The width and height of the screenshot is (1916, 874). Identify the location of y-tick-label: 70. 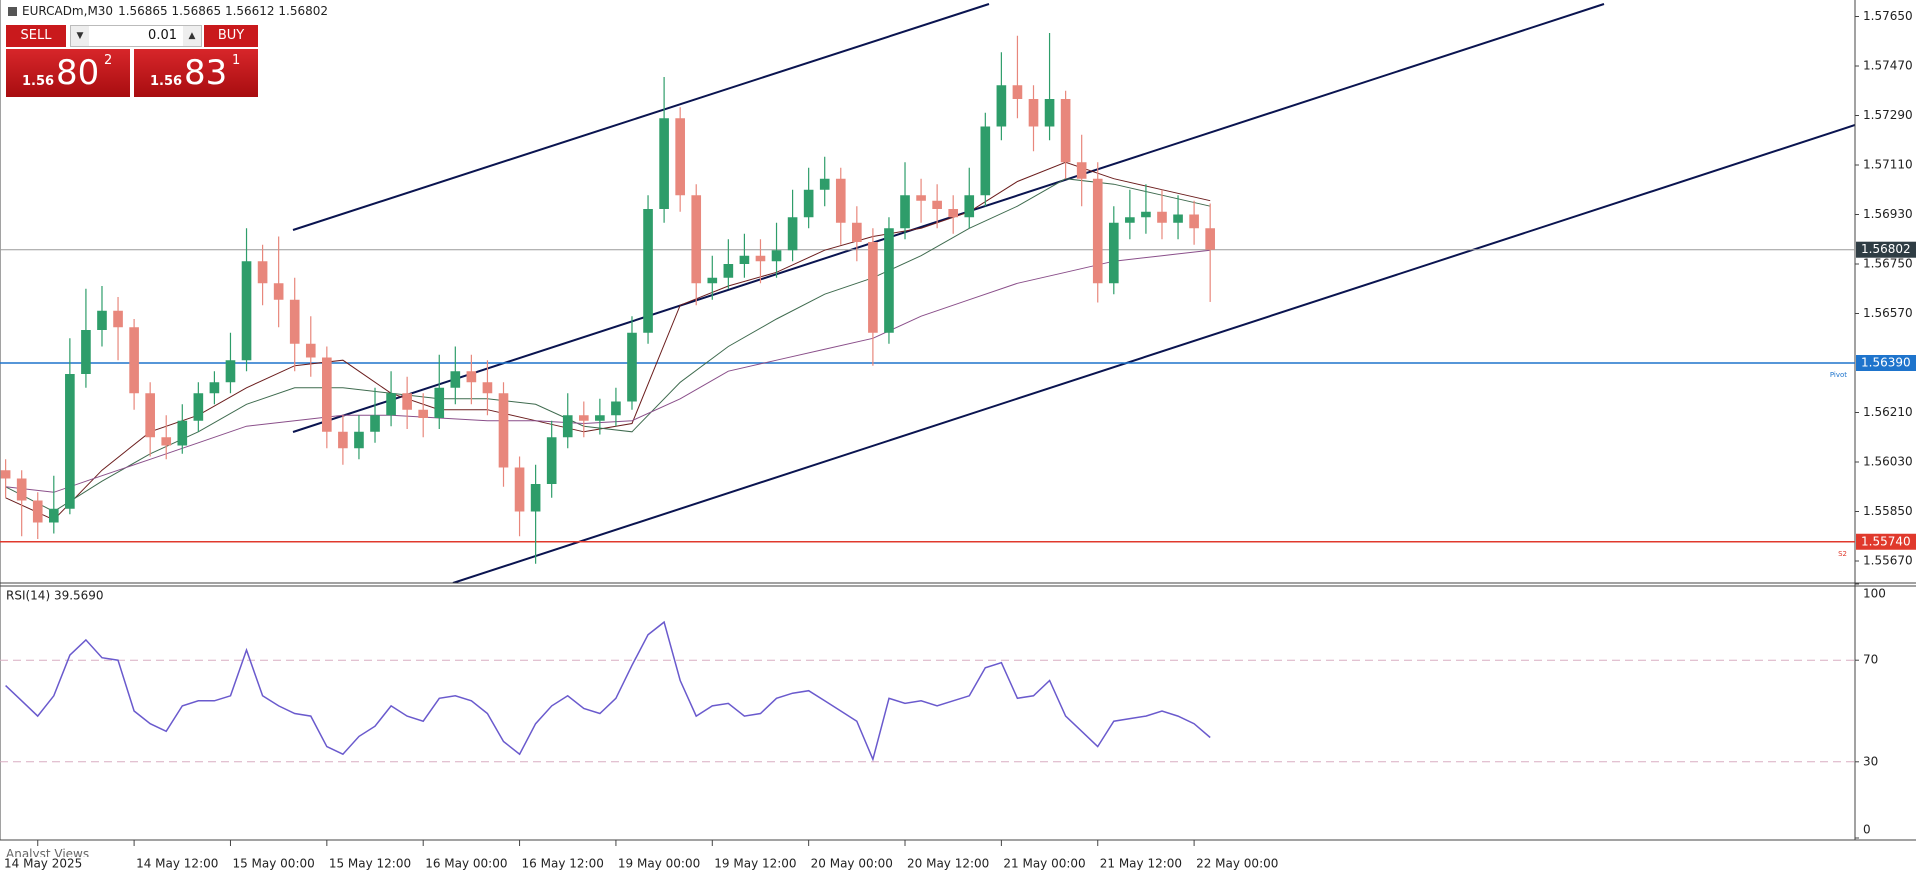
(1870, 660).